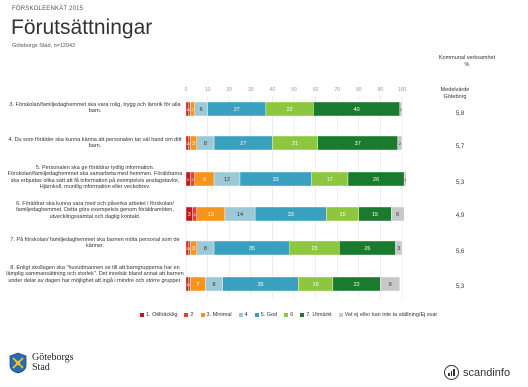  I want to click on legend-item: 3. Minimal, so click(216, 315).